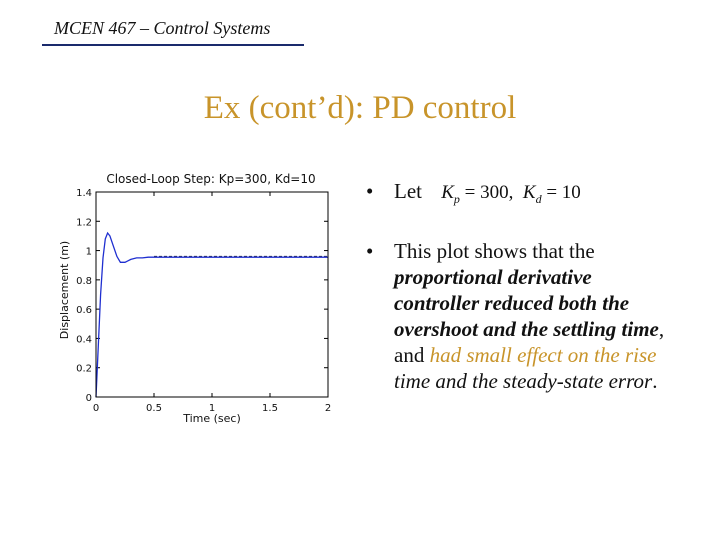  Describe the element at coordinates (84, 222) in the screenshot. I see `y-tick-label: 1.2` at that location.